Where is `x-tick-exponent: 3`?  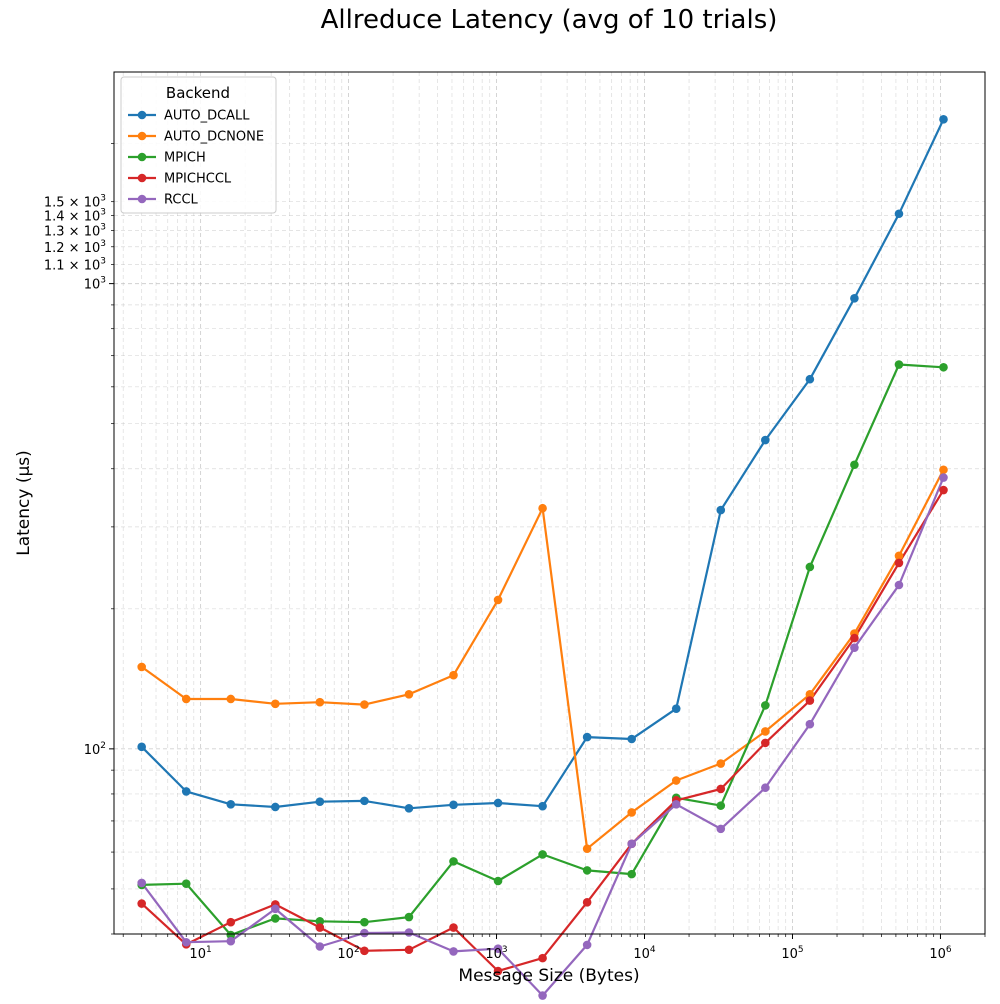 x-tick-exponent: 3 is located at coordinates (505, 950).